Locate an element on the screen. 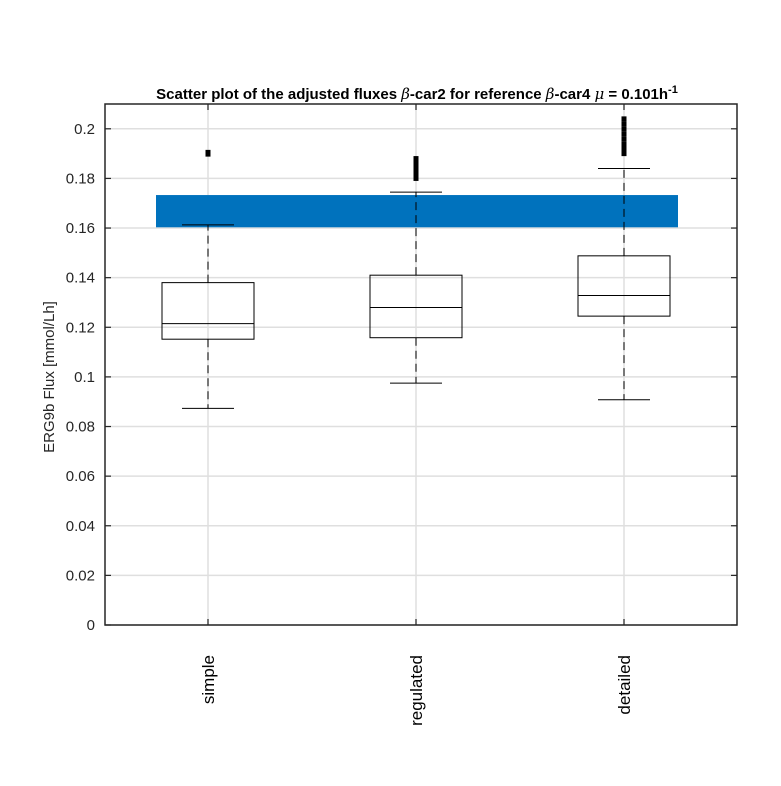 This screenshot has height=786, width=781. y-tick-label: 0.06 is located at coordinates (80, 476).